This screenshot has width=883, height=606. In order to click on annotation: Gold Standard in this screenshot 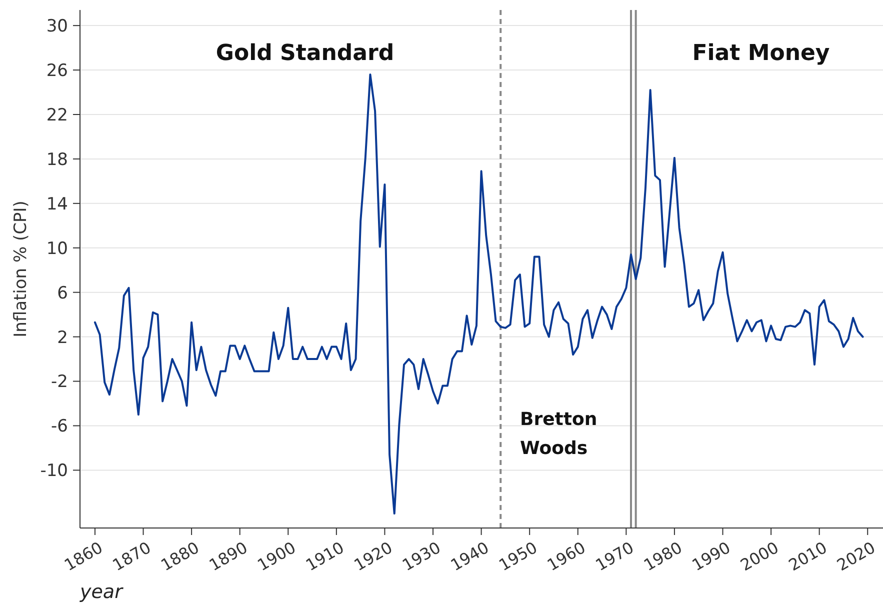, I will do `click(305, 53)`.